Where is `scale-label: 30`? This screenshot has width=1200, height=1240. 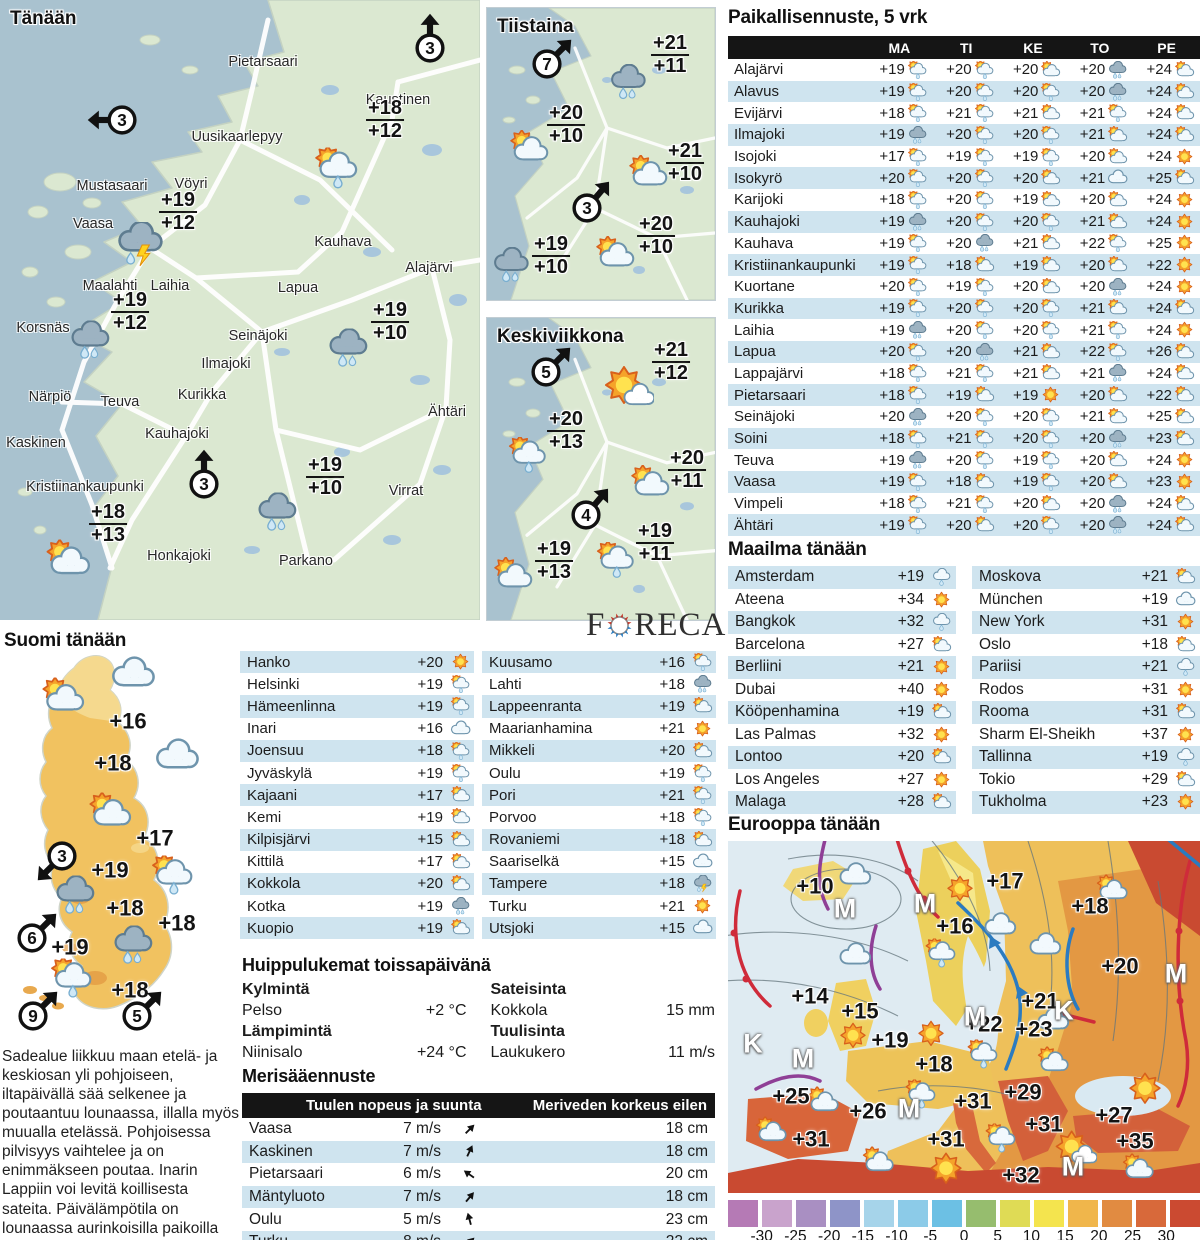 scale-label: 30 is located at coordinates (1166, 1234).